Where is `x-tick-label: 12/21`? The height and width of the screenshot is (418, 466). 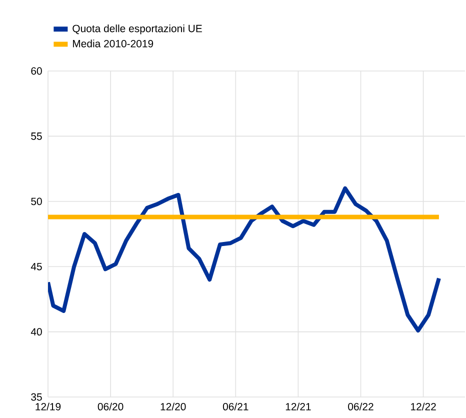 x-tick-label: 12/21 is located at coordinates (298, 406).